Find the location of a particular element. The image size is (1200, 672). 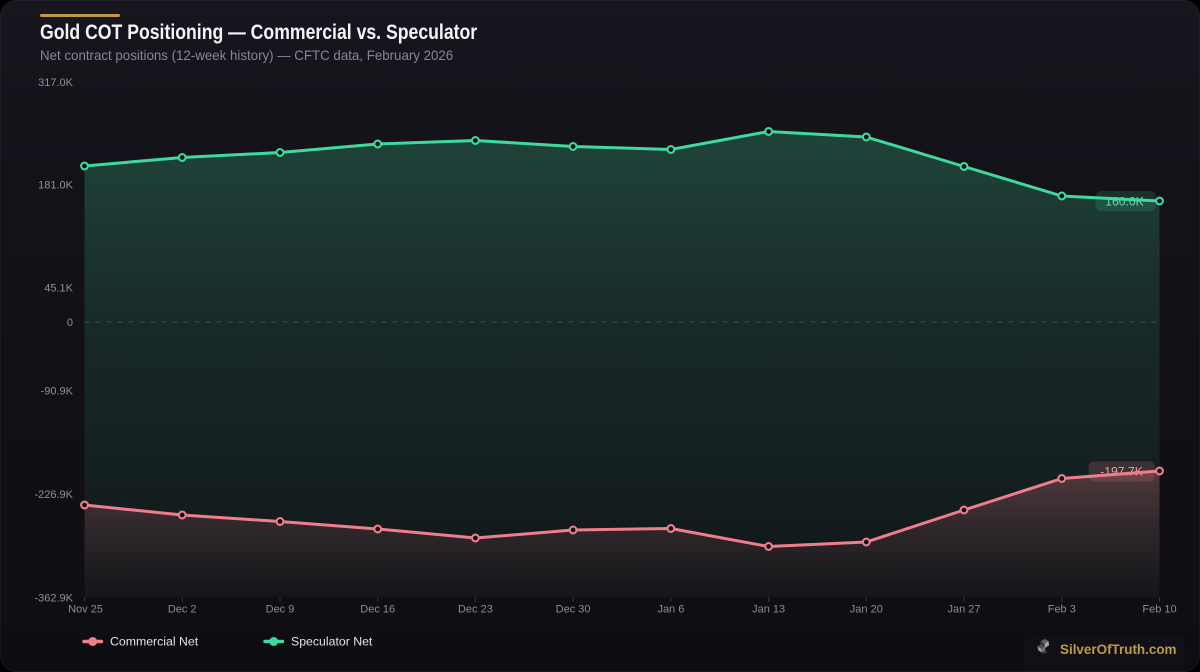

svg-text: Dec 2 is located at coordinates (182, 610).